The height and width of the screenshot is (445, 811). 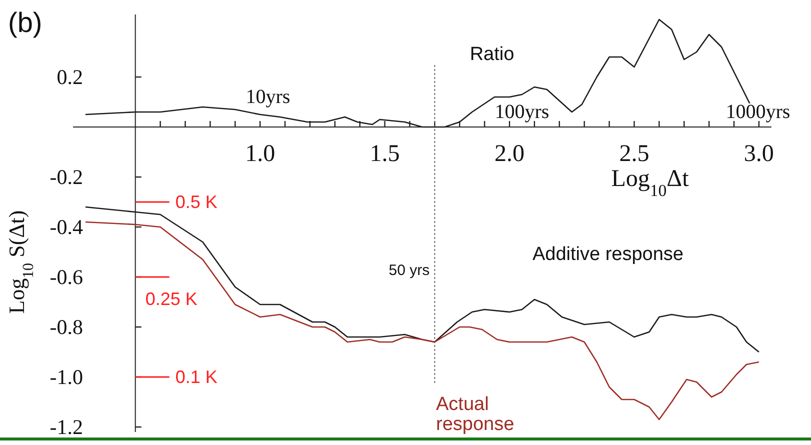 What do you see at coordinates (650, 183) in the screenshot?
I see `x-axis-title: Log$_{10}$Δt` at bounding box center [650, 183].